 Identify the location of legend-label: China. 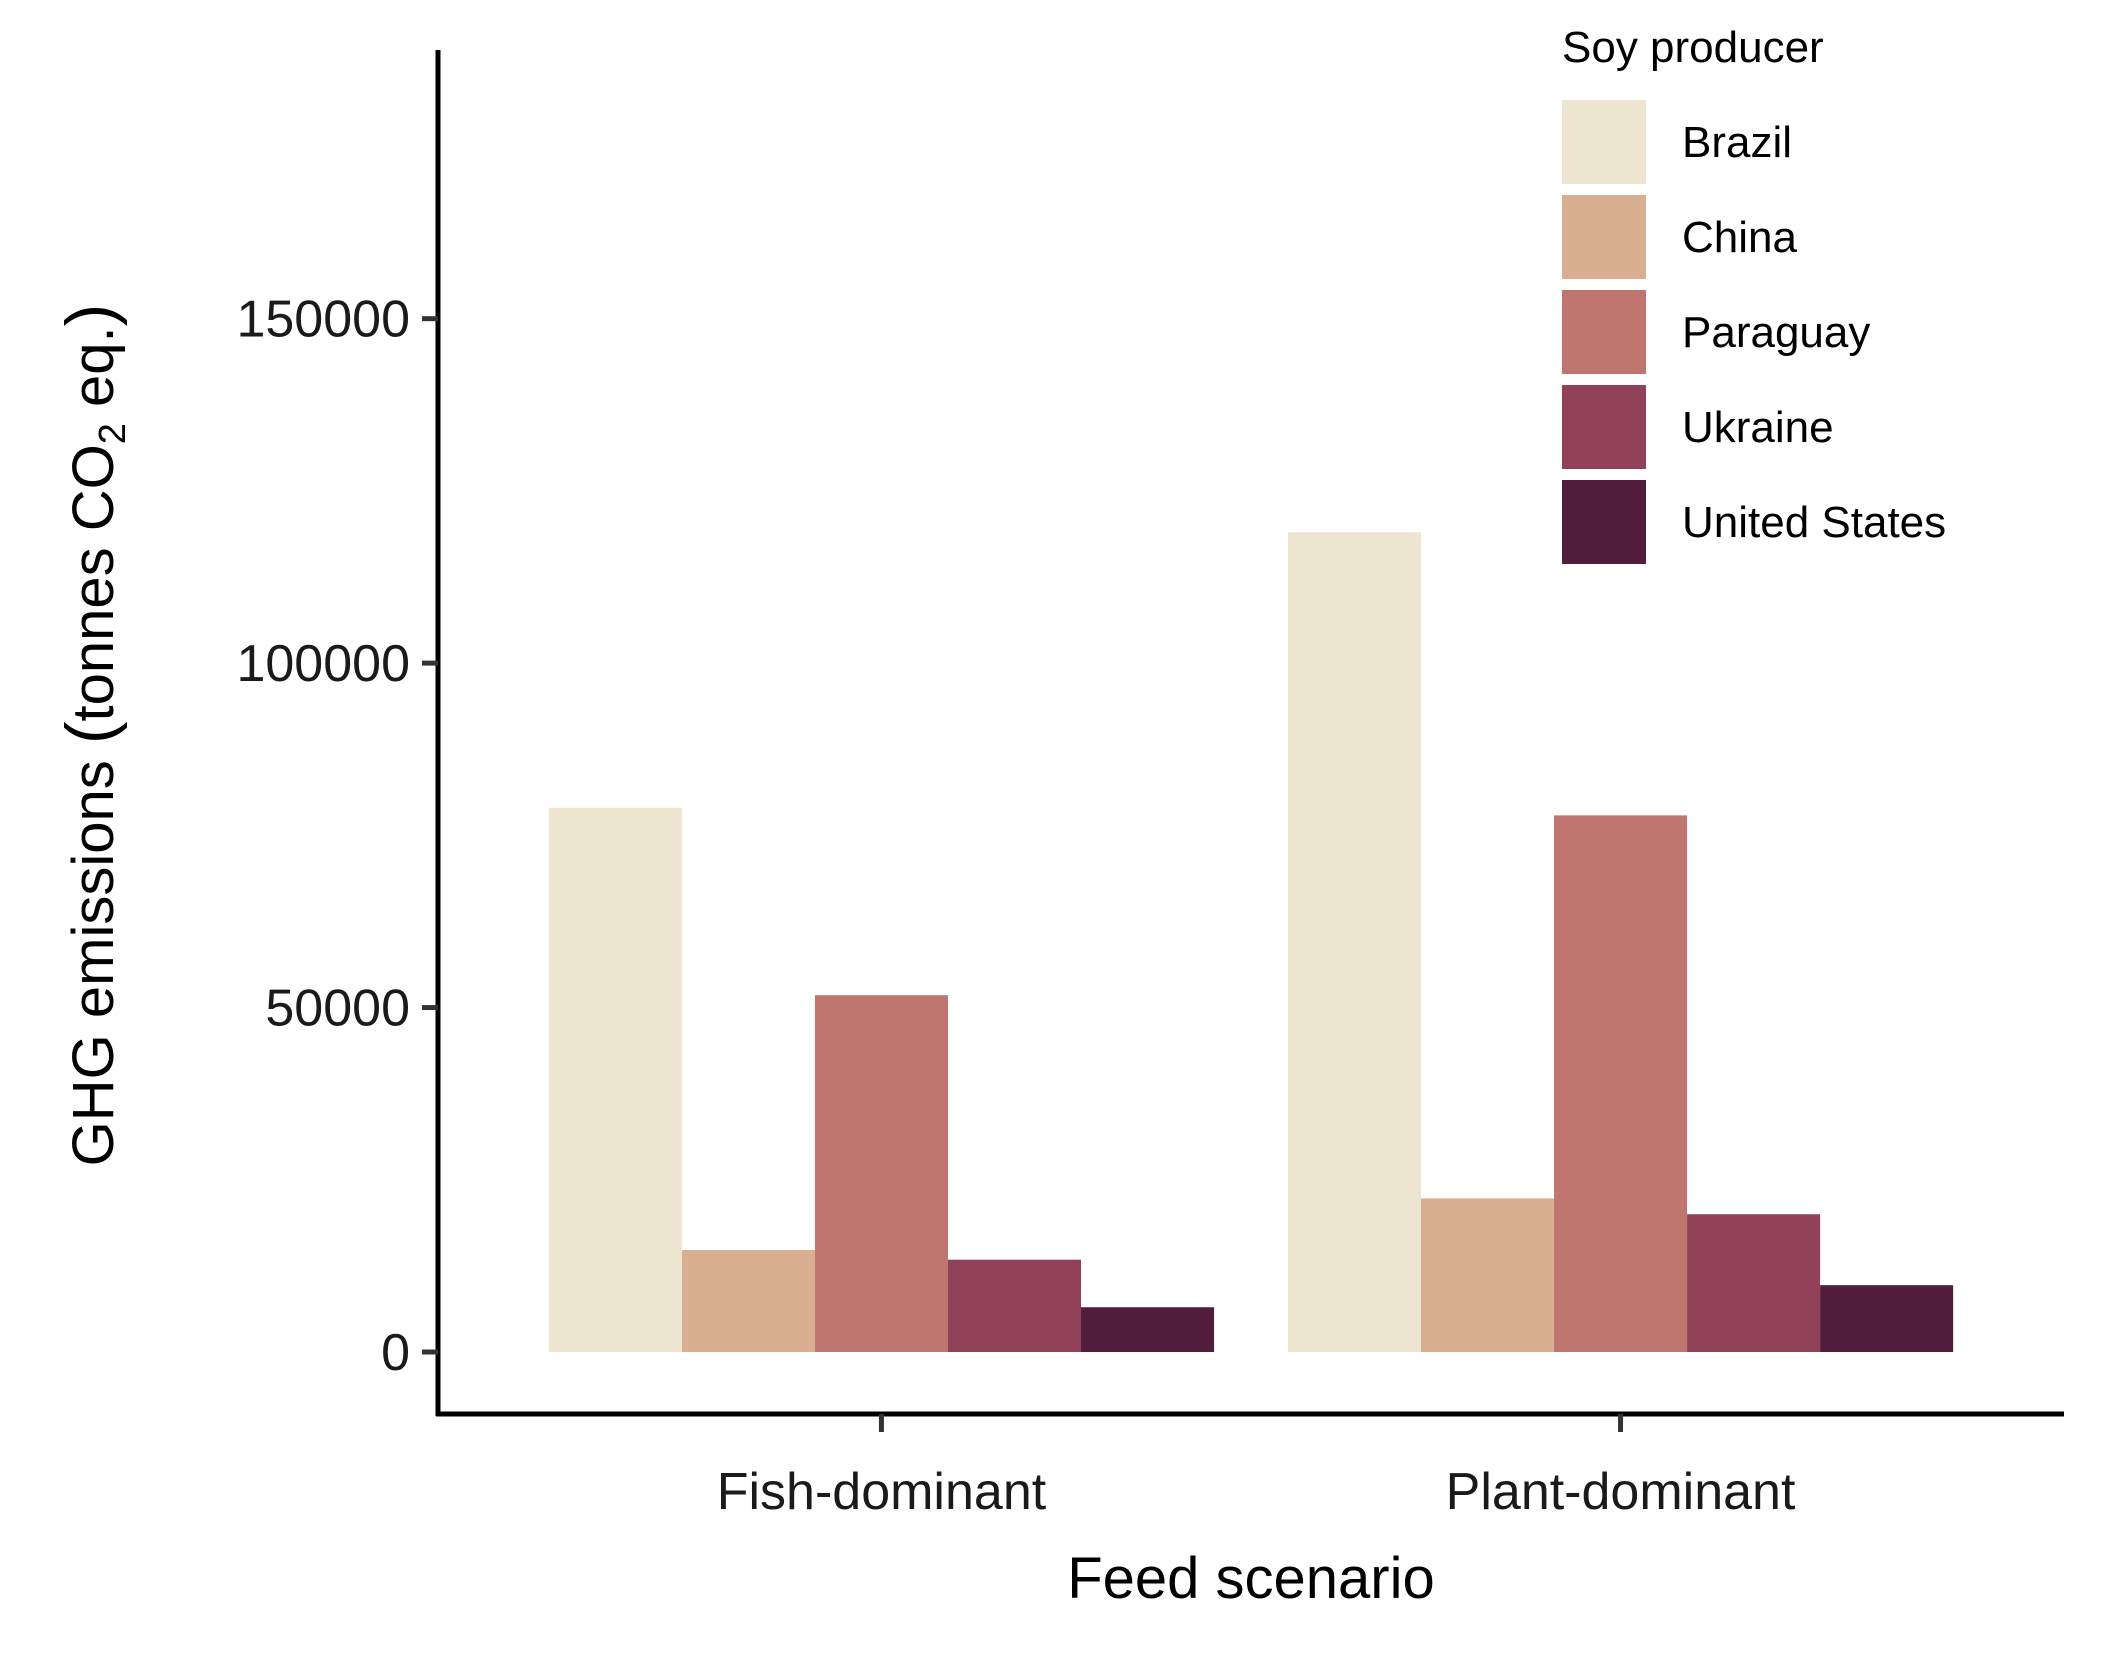
(1739, 237).